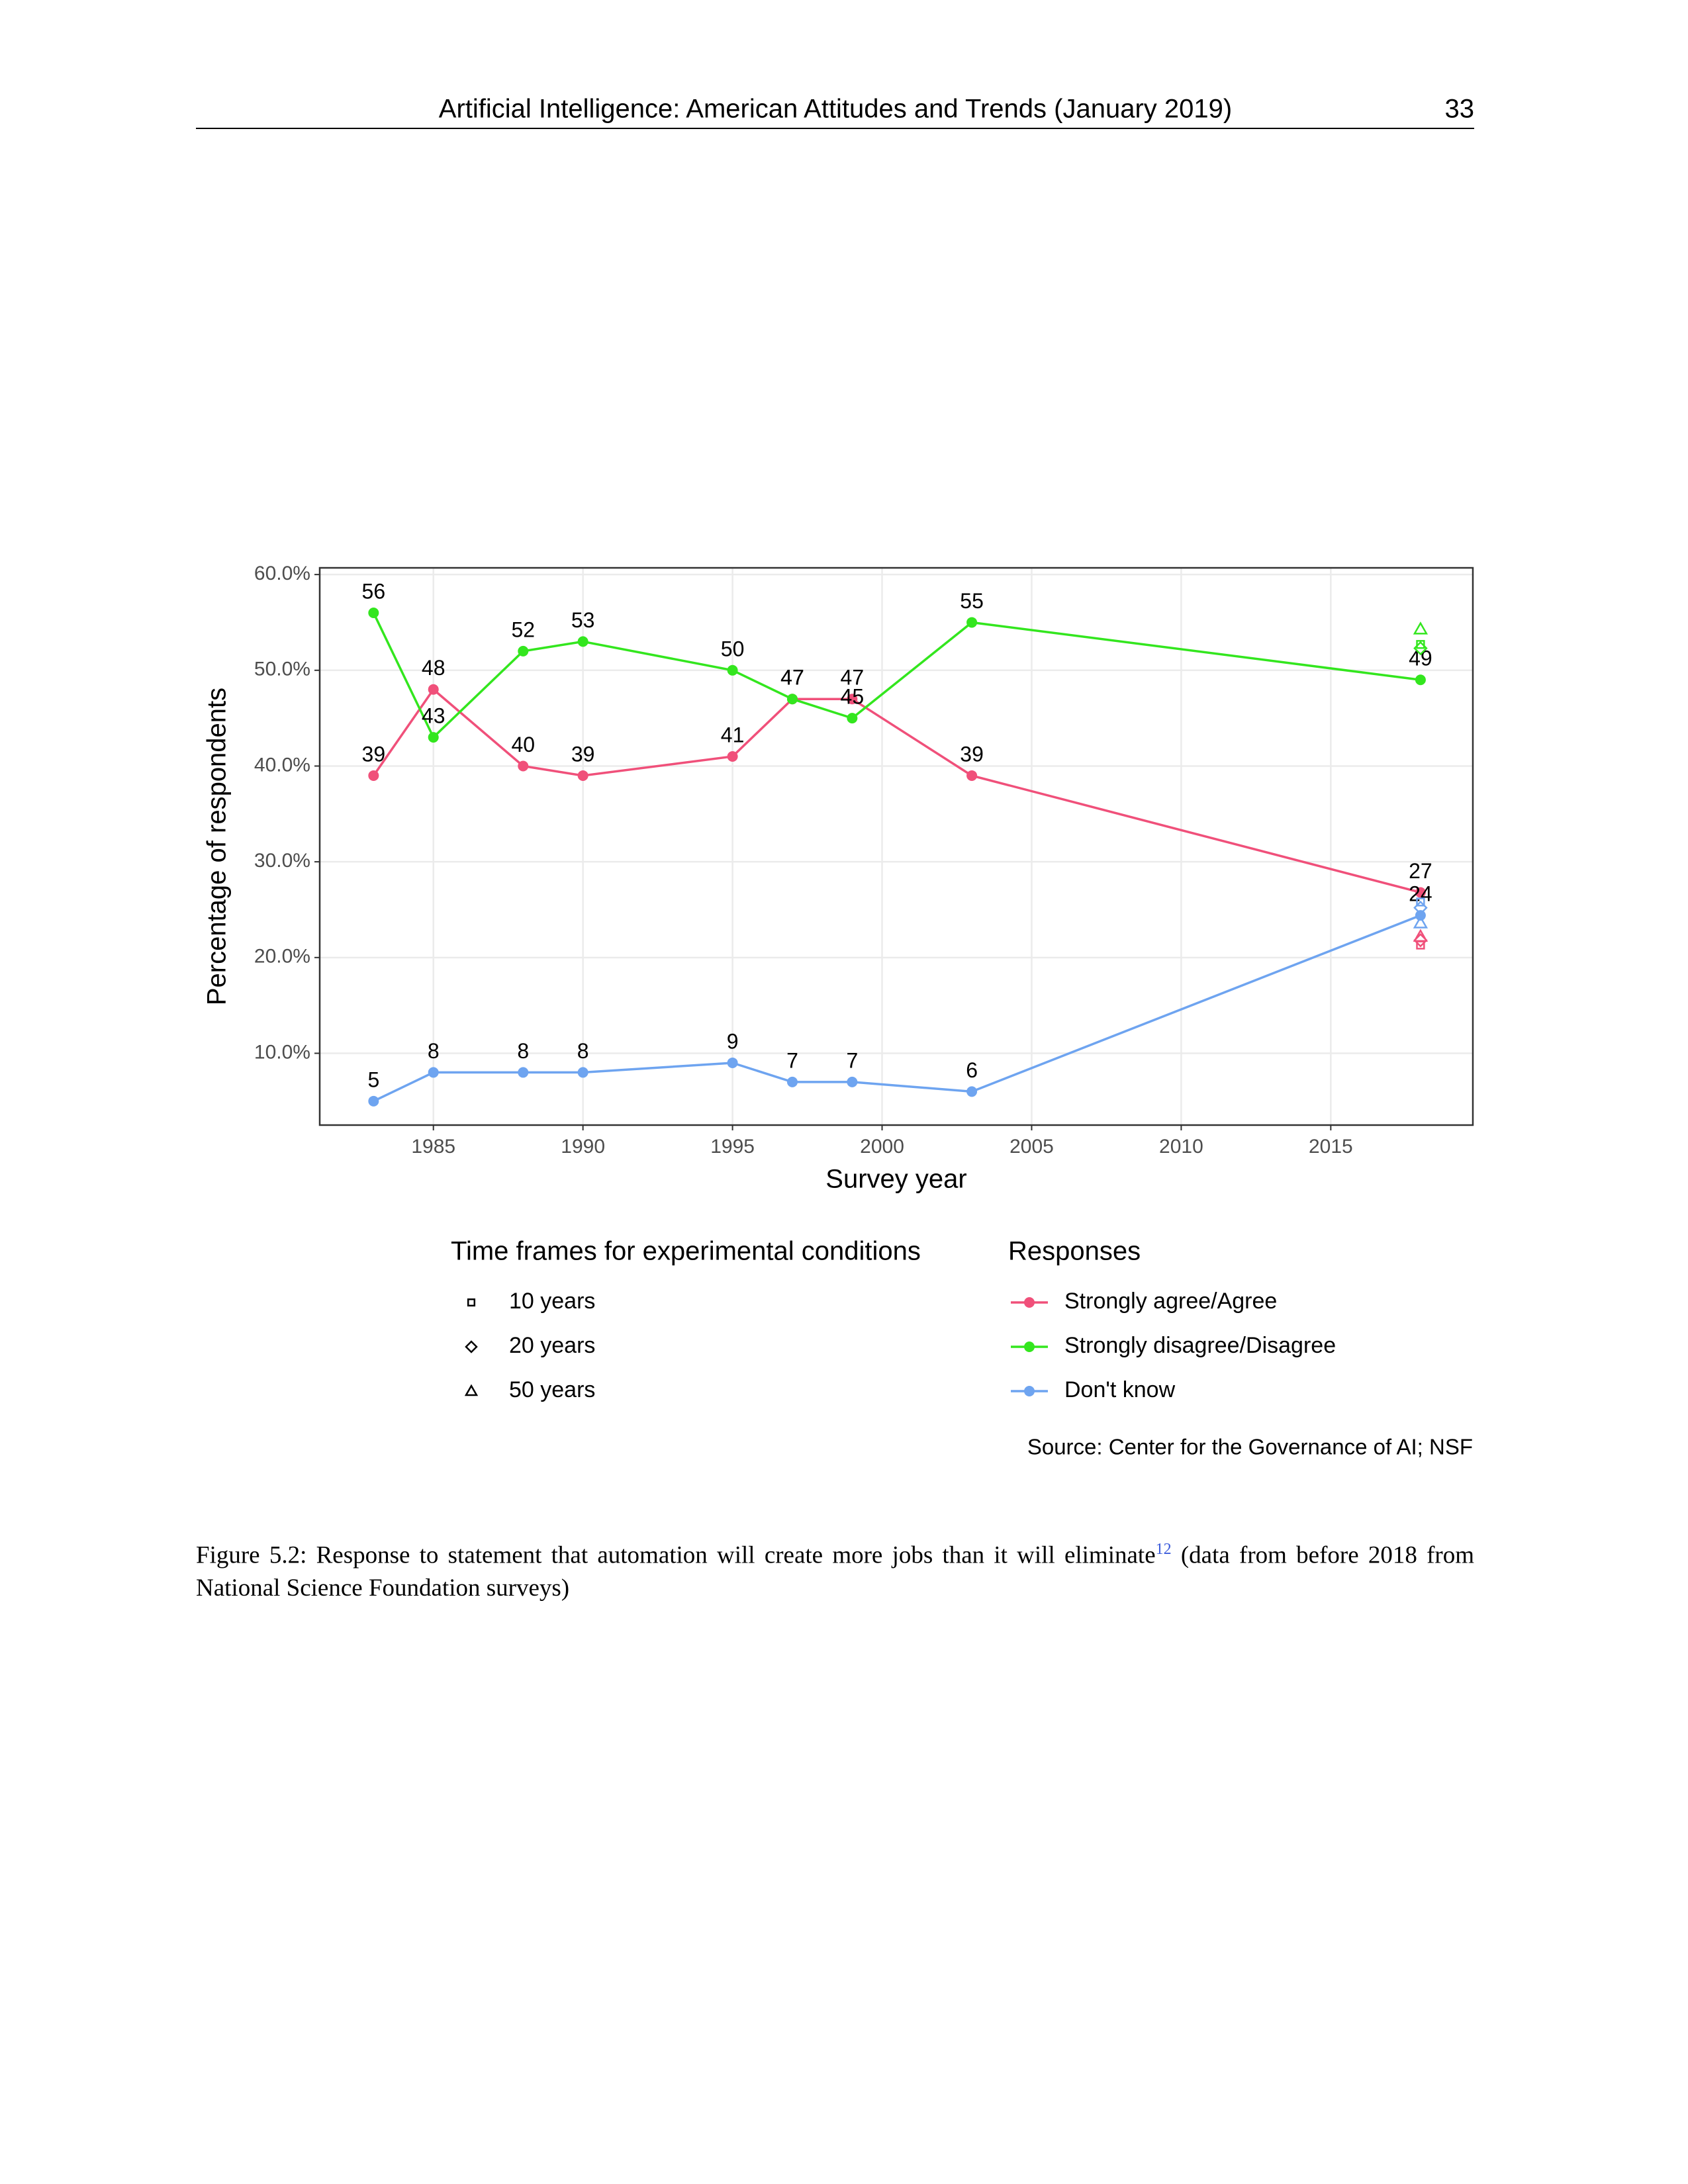 The width and height of the screenshot is (1688, 2184). Describe the element at coordinates (552, 1345) in the screenshot. I see `legend-label: 20 years` at that location.